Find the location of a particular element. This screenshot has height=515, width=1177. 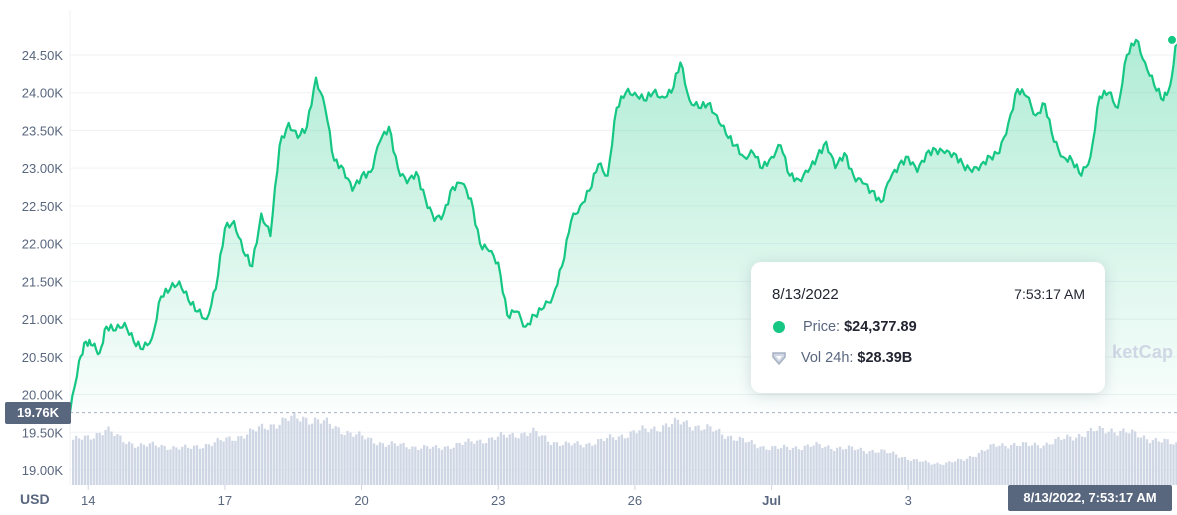

tooltip-volume-label: Vol 24h: is located at coordinates (827, 358).